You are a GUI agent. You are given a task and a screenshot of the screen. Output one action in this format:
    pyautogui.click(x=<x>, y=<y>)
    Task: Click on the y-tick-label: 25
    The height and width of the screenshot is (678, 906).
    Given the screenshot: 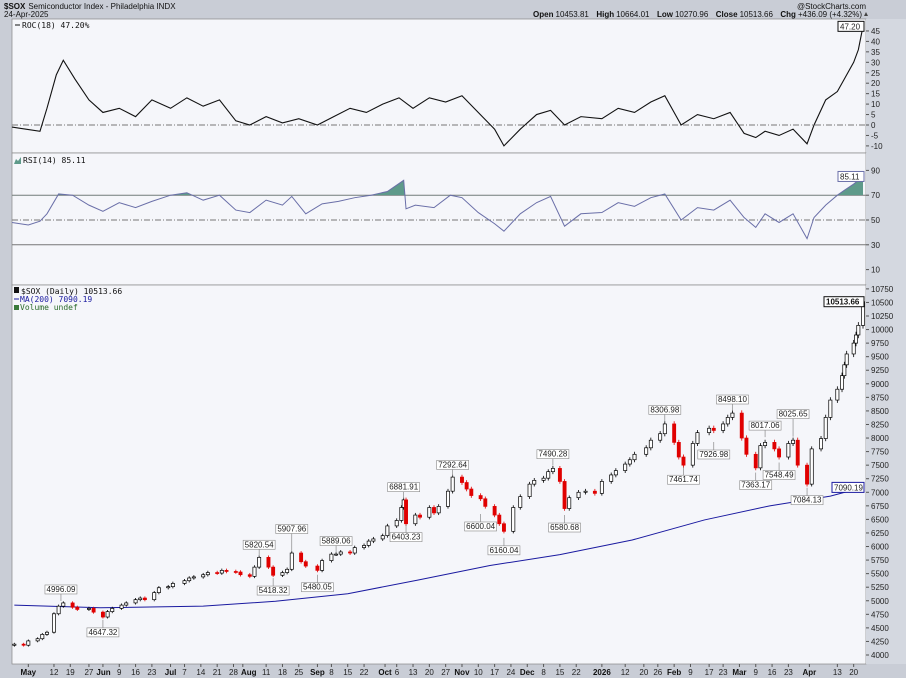 What is the action you would take?
    pyautogui.click(x=875, y=73)
    